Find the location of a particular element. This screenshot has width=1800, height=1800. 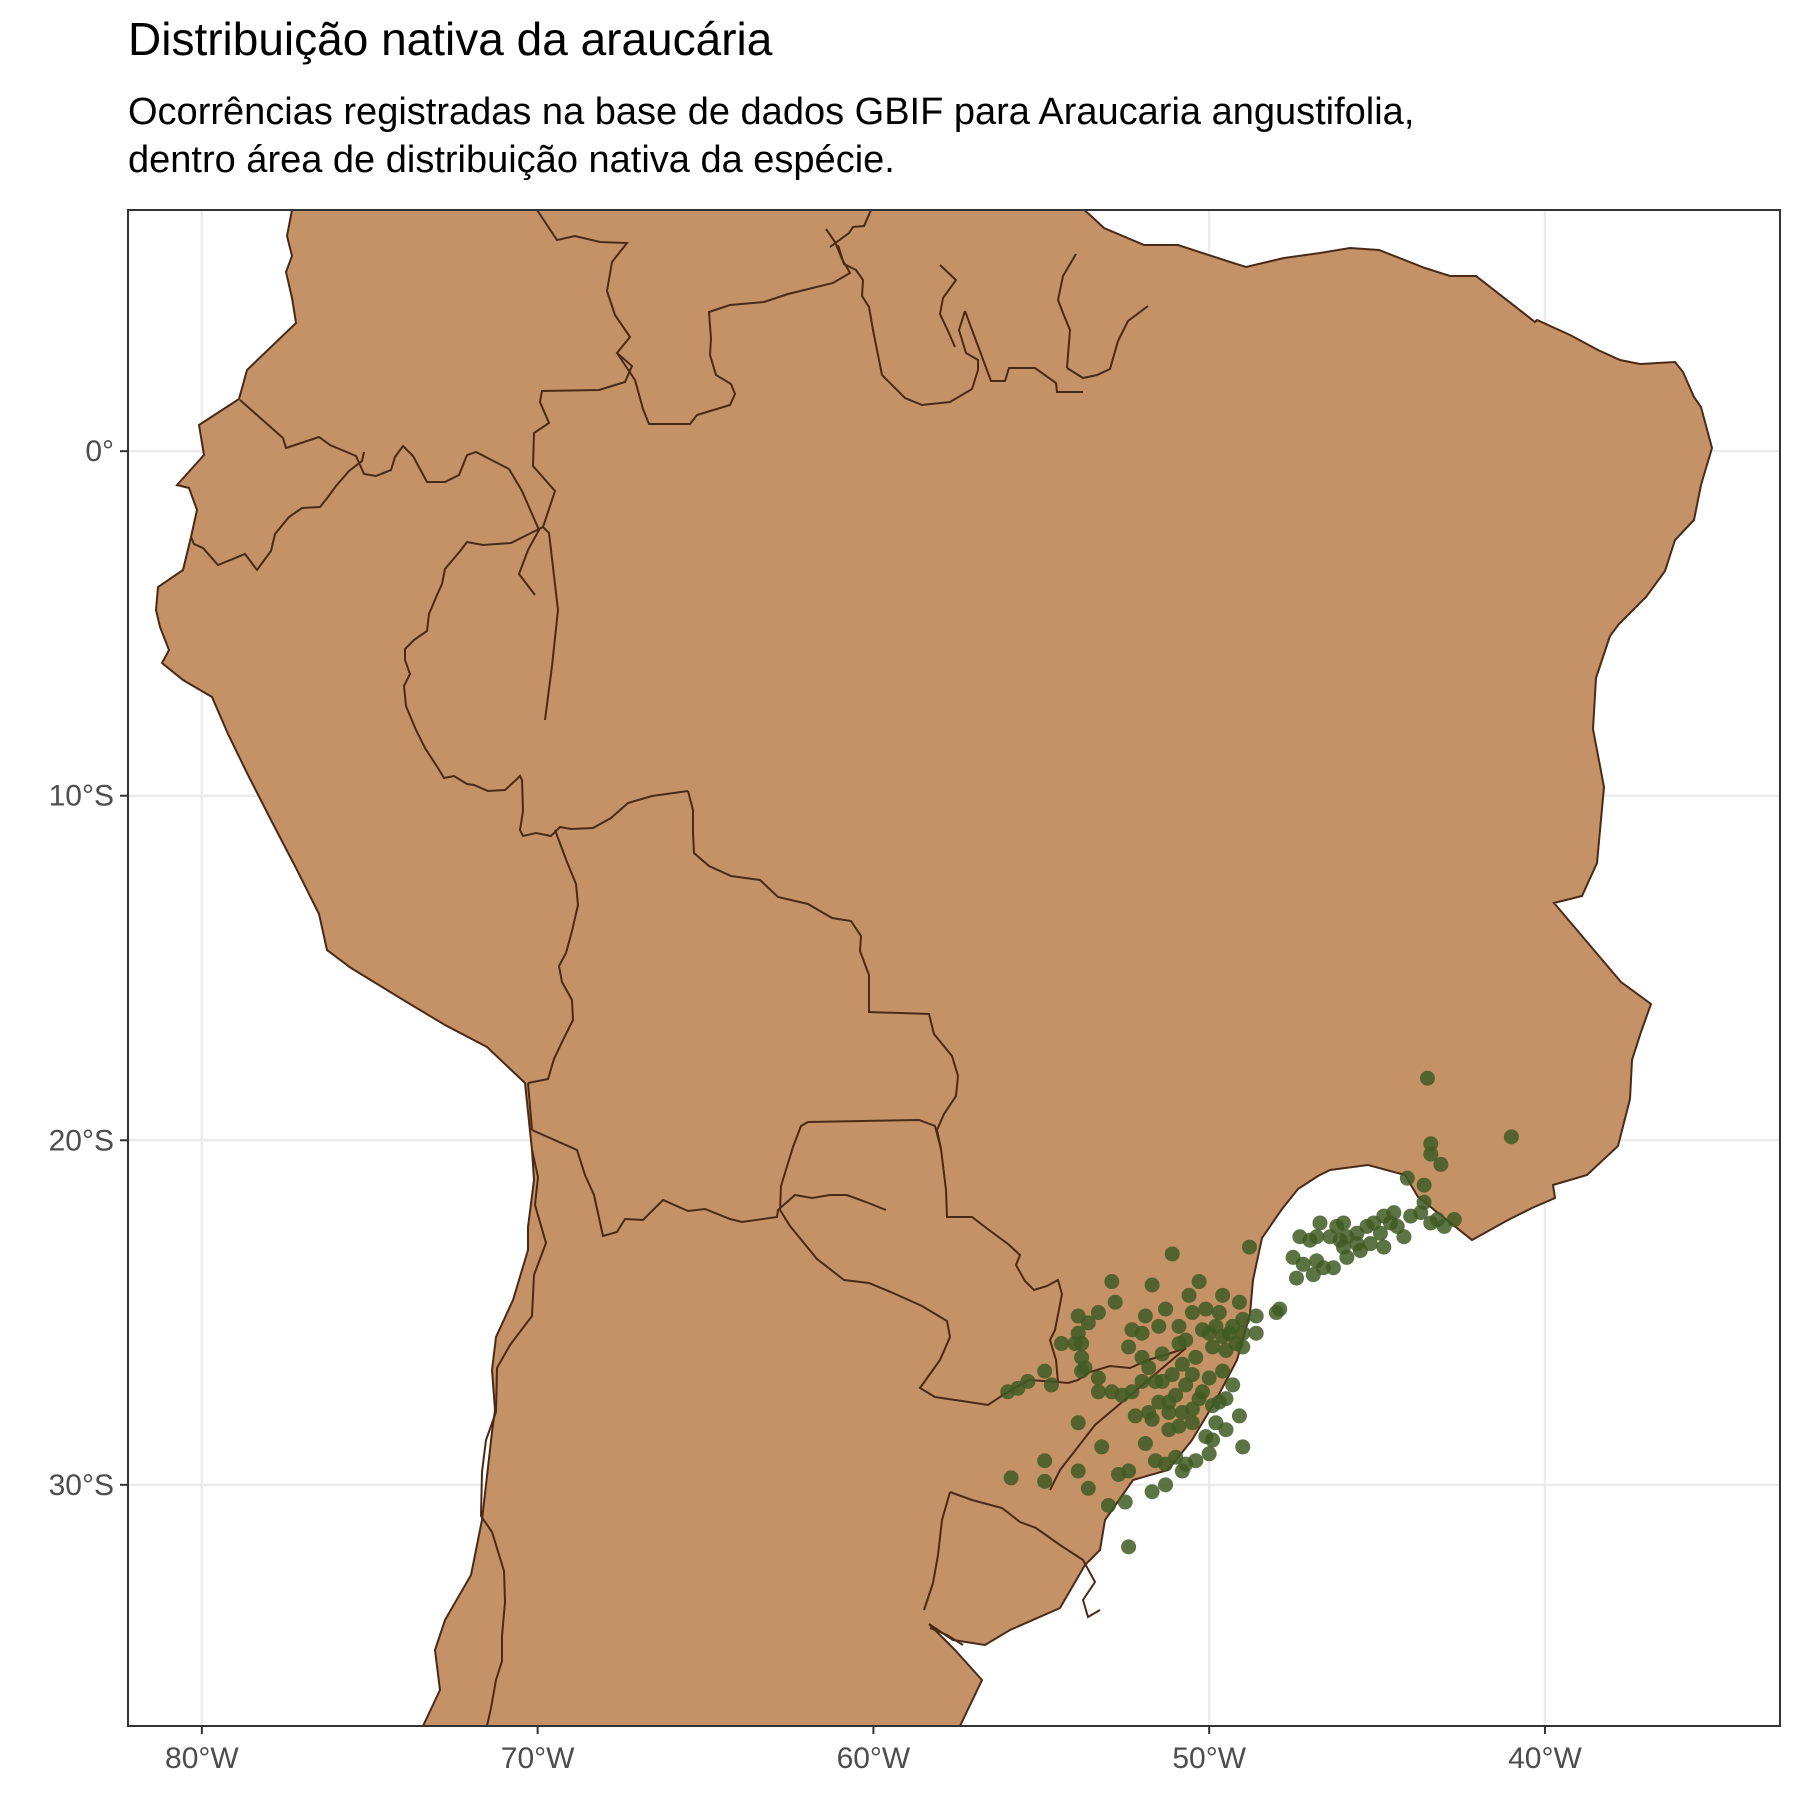

x-tick-label: 60°W is located at coordinates (874, 1758).